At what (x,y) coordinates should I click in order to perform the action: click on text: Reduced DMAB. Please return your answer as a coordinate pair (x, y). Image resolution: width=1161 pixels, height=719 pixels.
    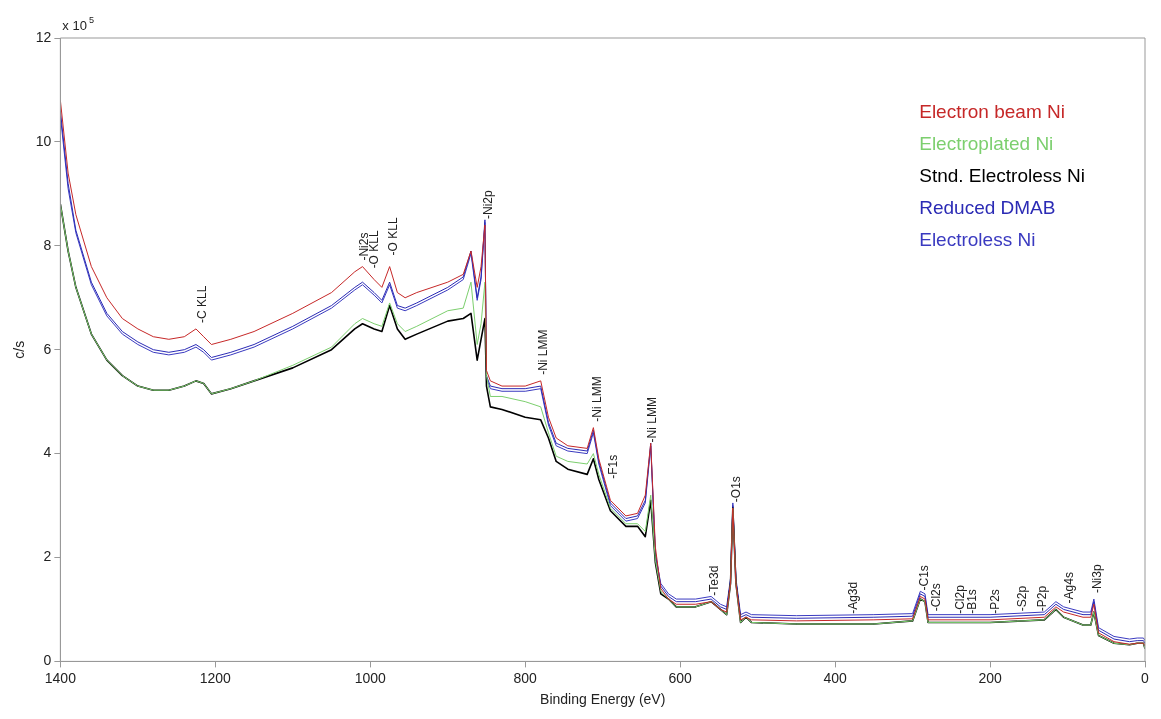
    Looking at the image, I should click on (987, 208).